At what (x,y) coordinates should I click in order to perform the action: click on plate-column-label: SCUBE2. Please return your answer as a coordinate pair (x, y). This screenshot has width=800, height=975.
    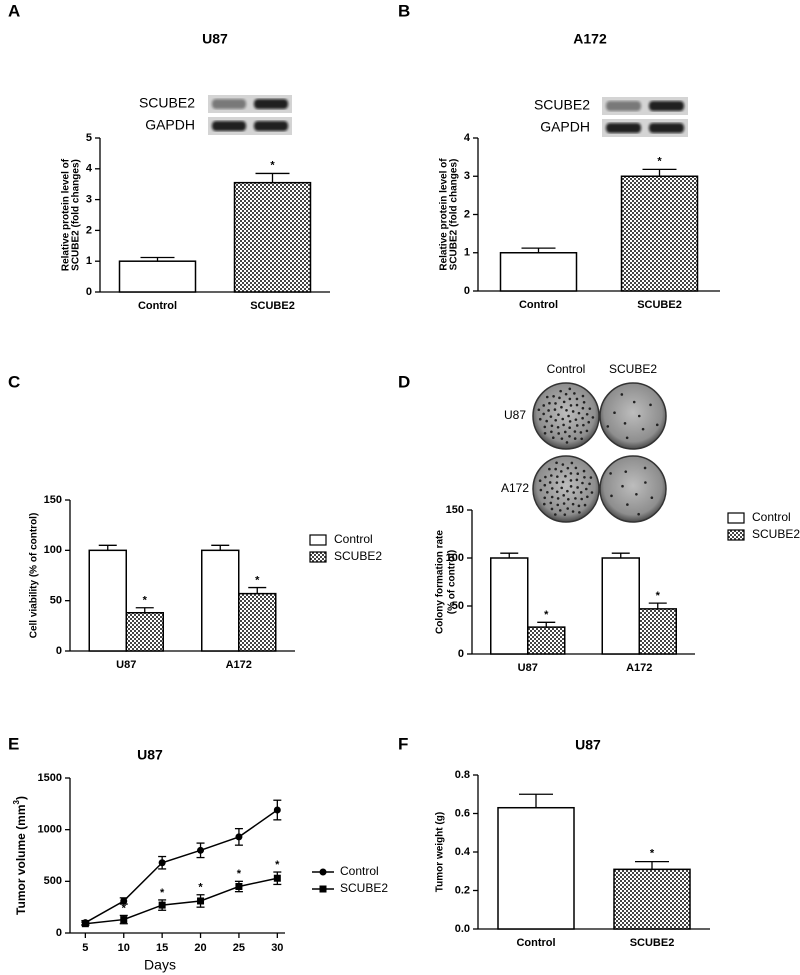
    Looking at the image, I should click on (633, 369).